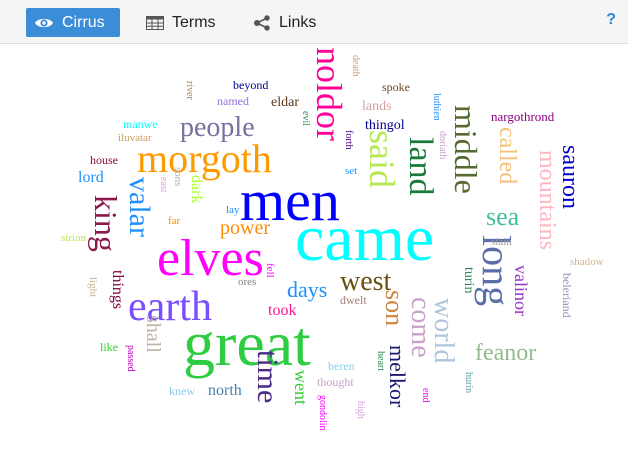 This screenshot has height=466, width=628. What do you see at coordinates (196, 189) in the screenshot?
I see `cloud-word: dark` at bounding box center [196, 189].